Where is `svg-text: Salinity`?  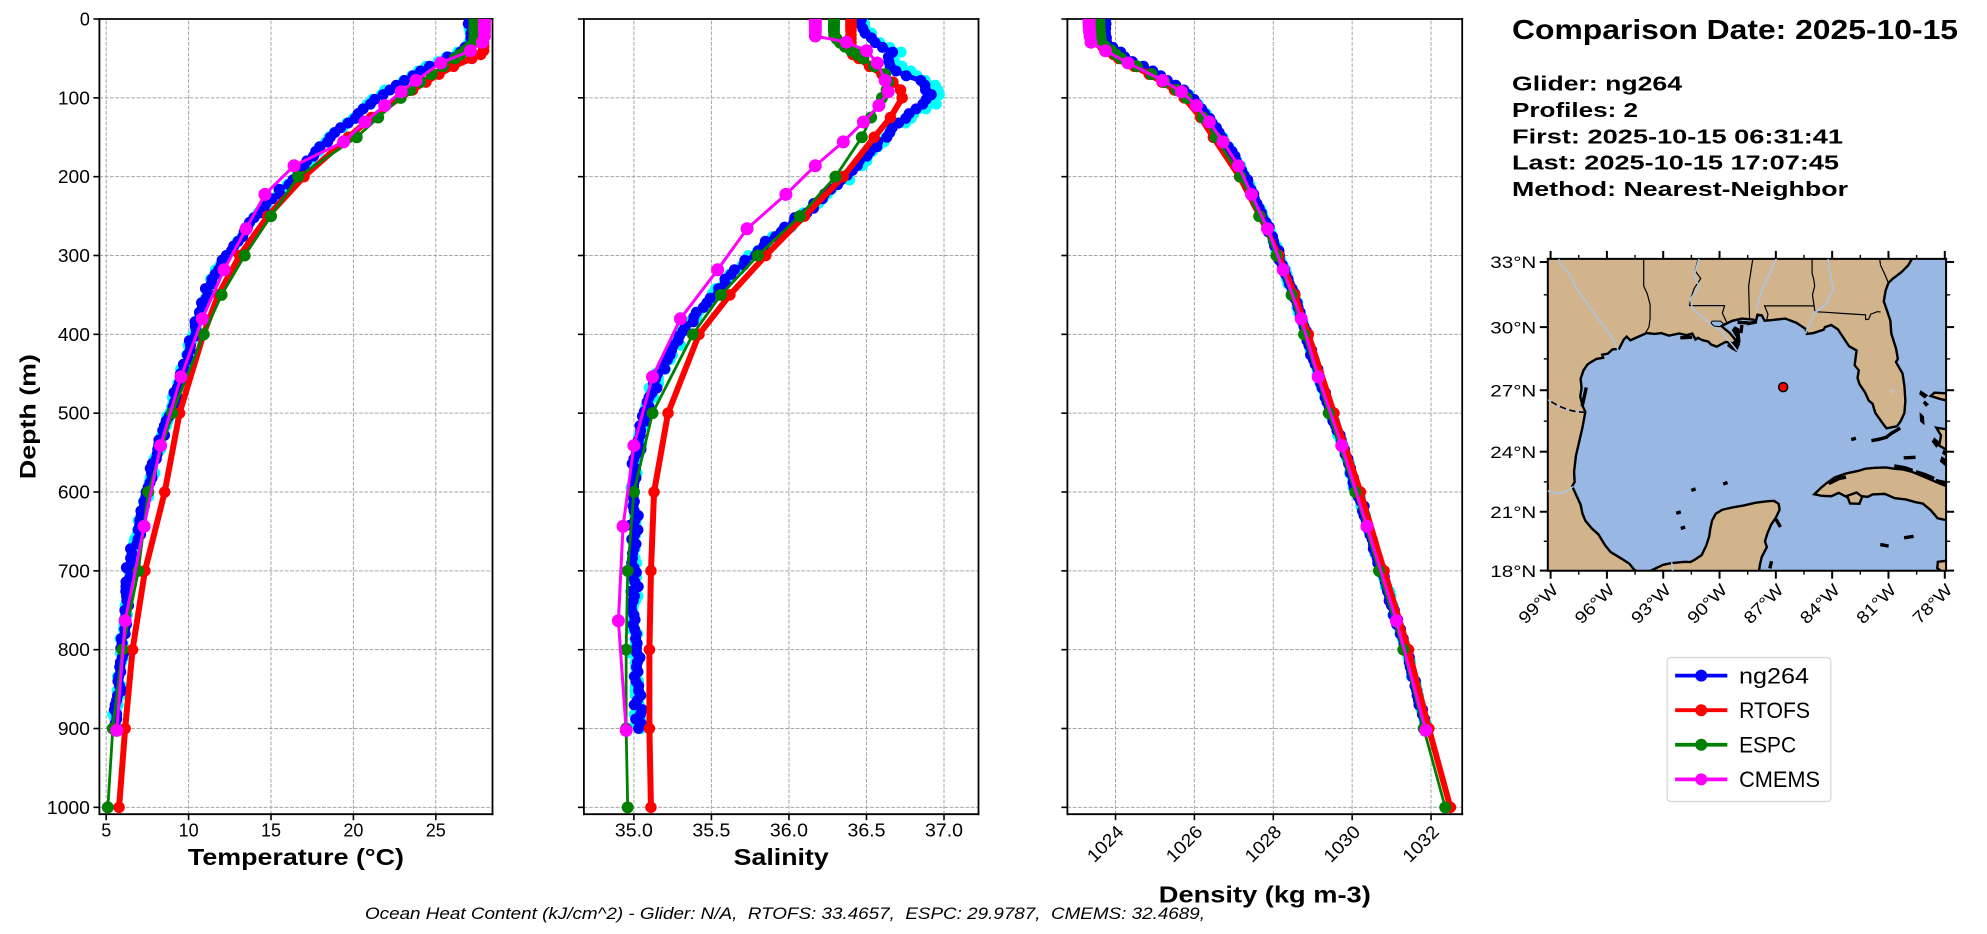 svg-text: Salinity is located at coordinates (781, 857).